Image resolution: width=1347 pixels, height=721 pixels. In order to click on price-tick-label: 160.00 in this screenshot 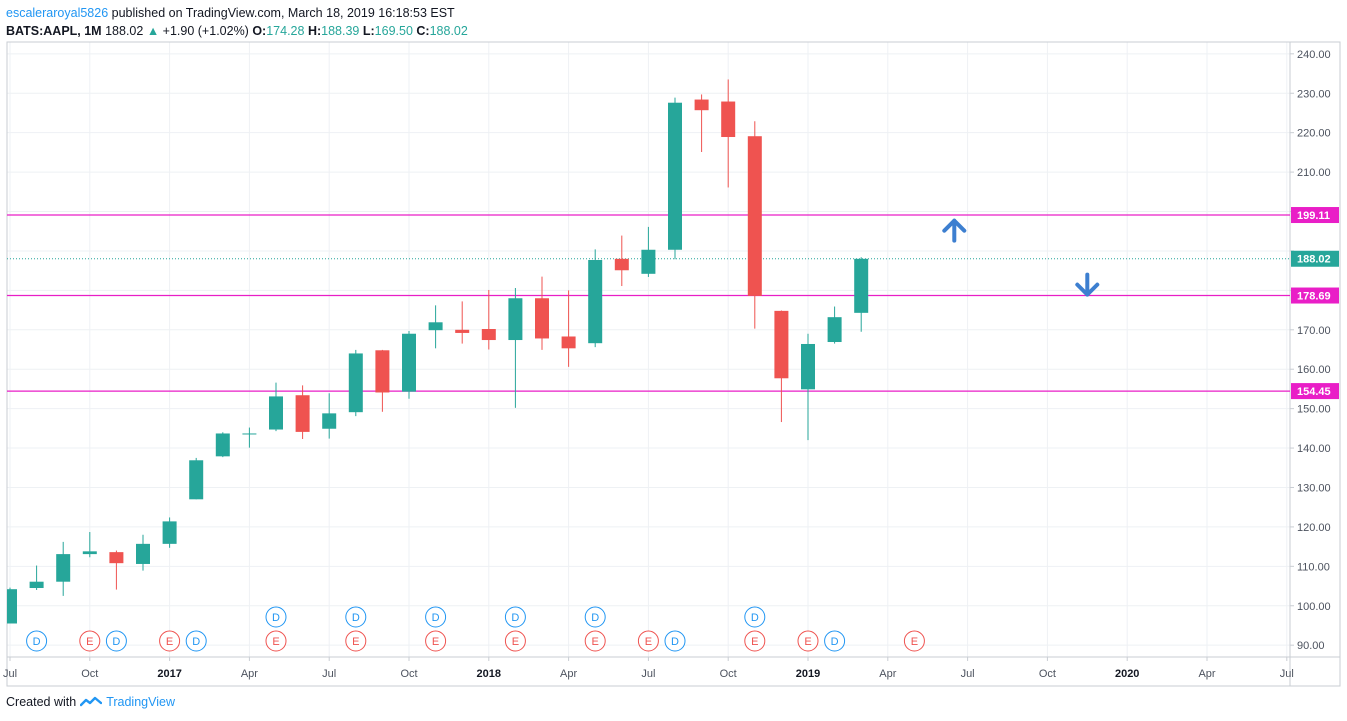, I will do `click(1314, 370)`.